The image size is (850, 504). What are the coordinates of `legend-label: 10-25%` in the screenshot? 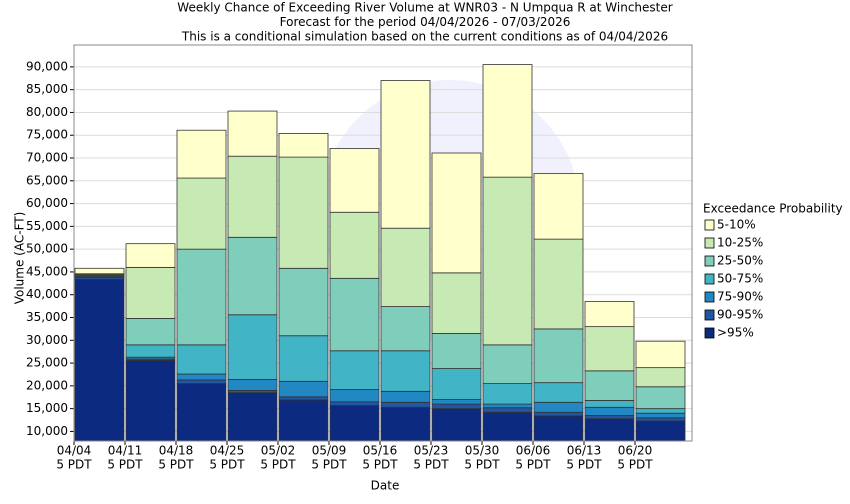 It's located at (740, 243).